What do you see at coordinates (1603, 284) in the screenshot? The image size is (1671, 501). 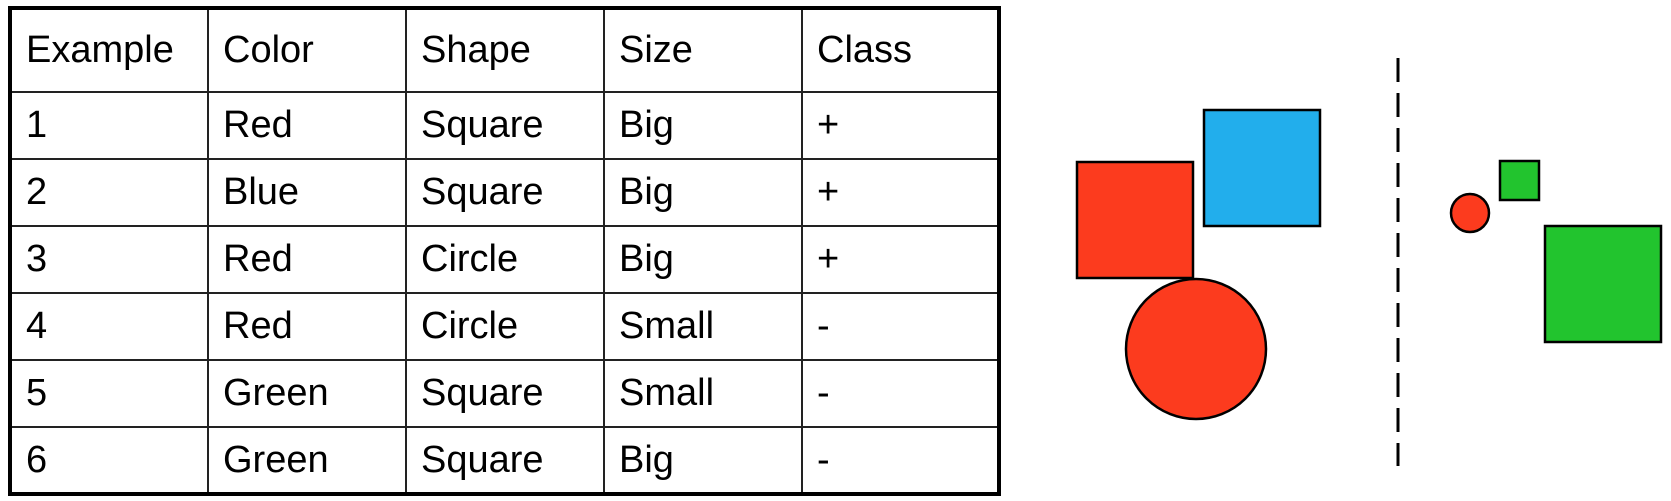 I see `green-big-square` at bounding box center [1603, 284].